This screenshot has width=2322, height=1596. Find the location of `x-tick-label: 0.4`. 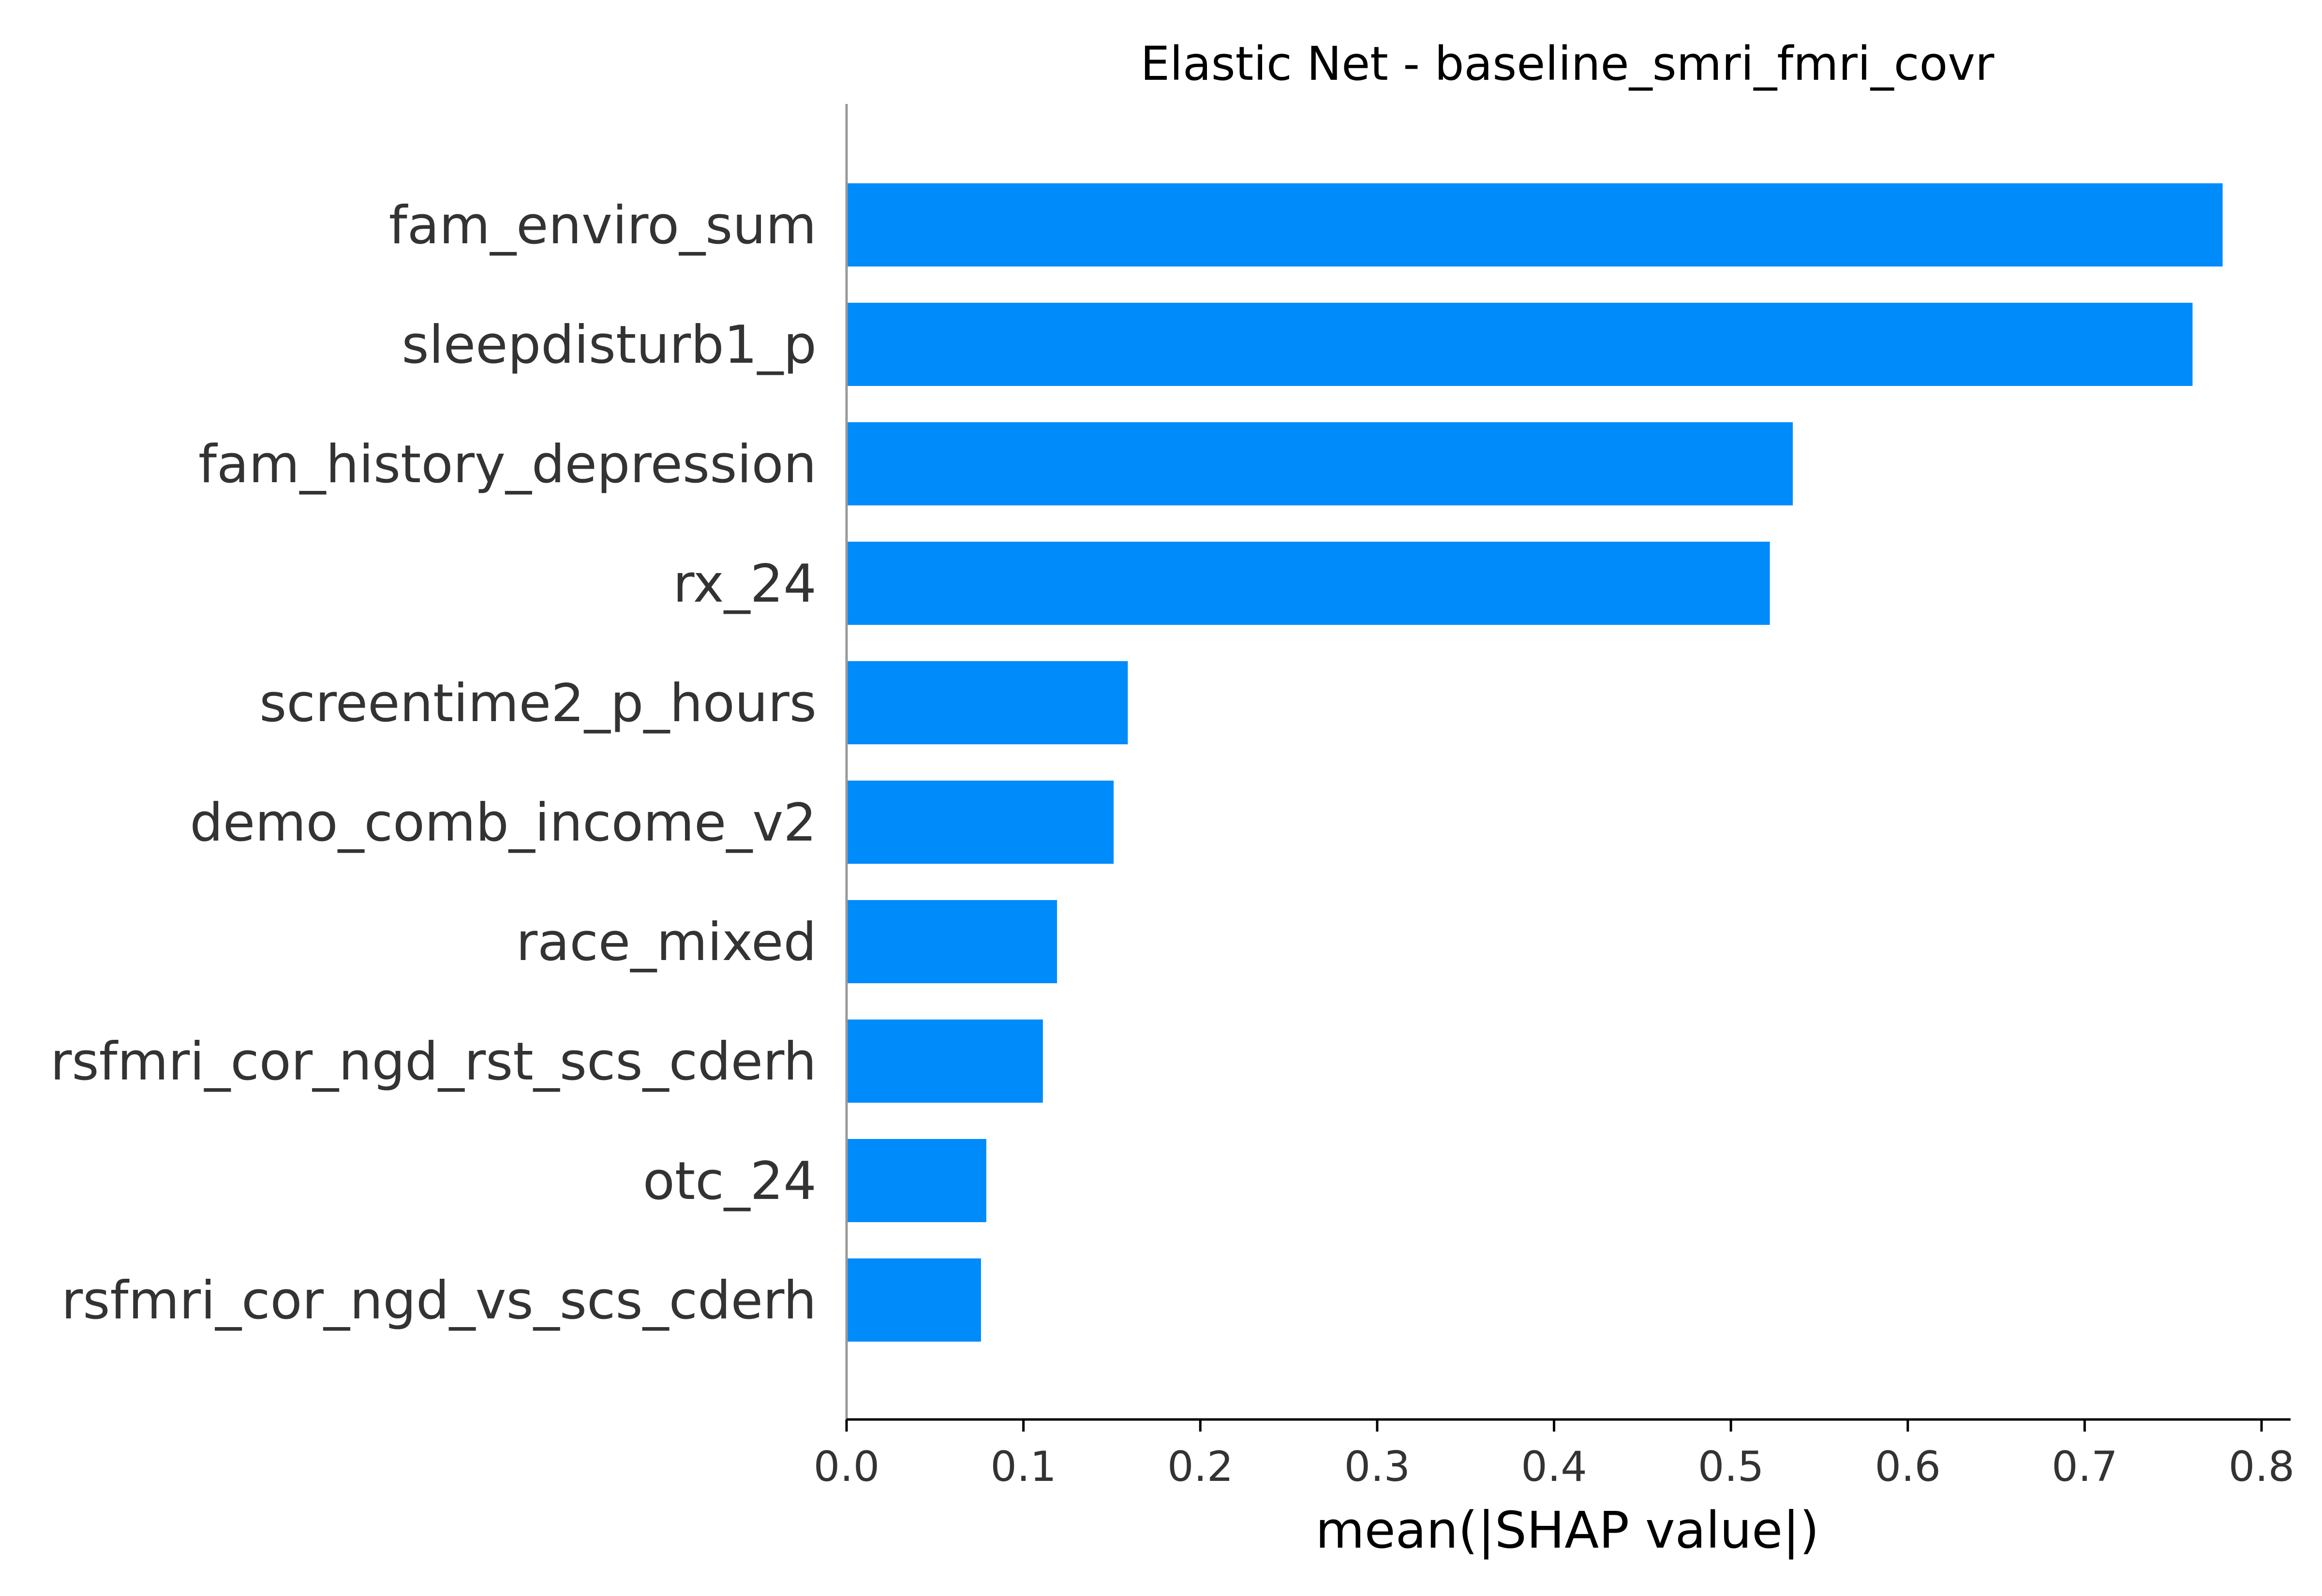

x-tick-label: 0.4 is located at coordinates (1554, 1467).